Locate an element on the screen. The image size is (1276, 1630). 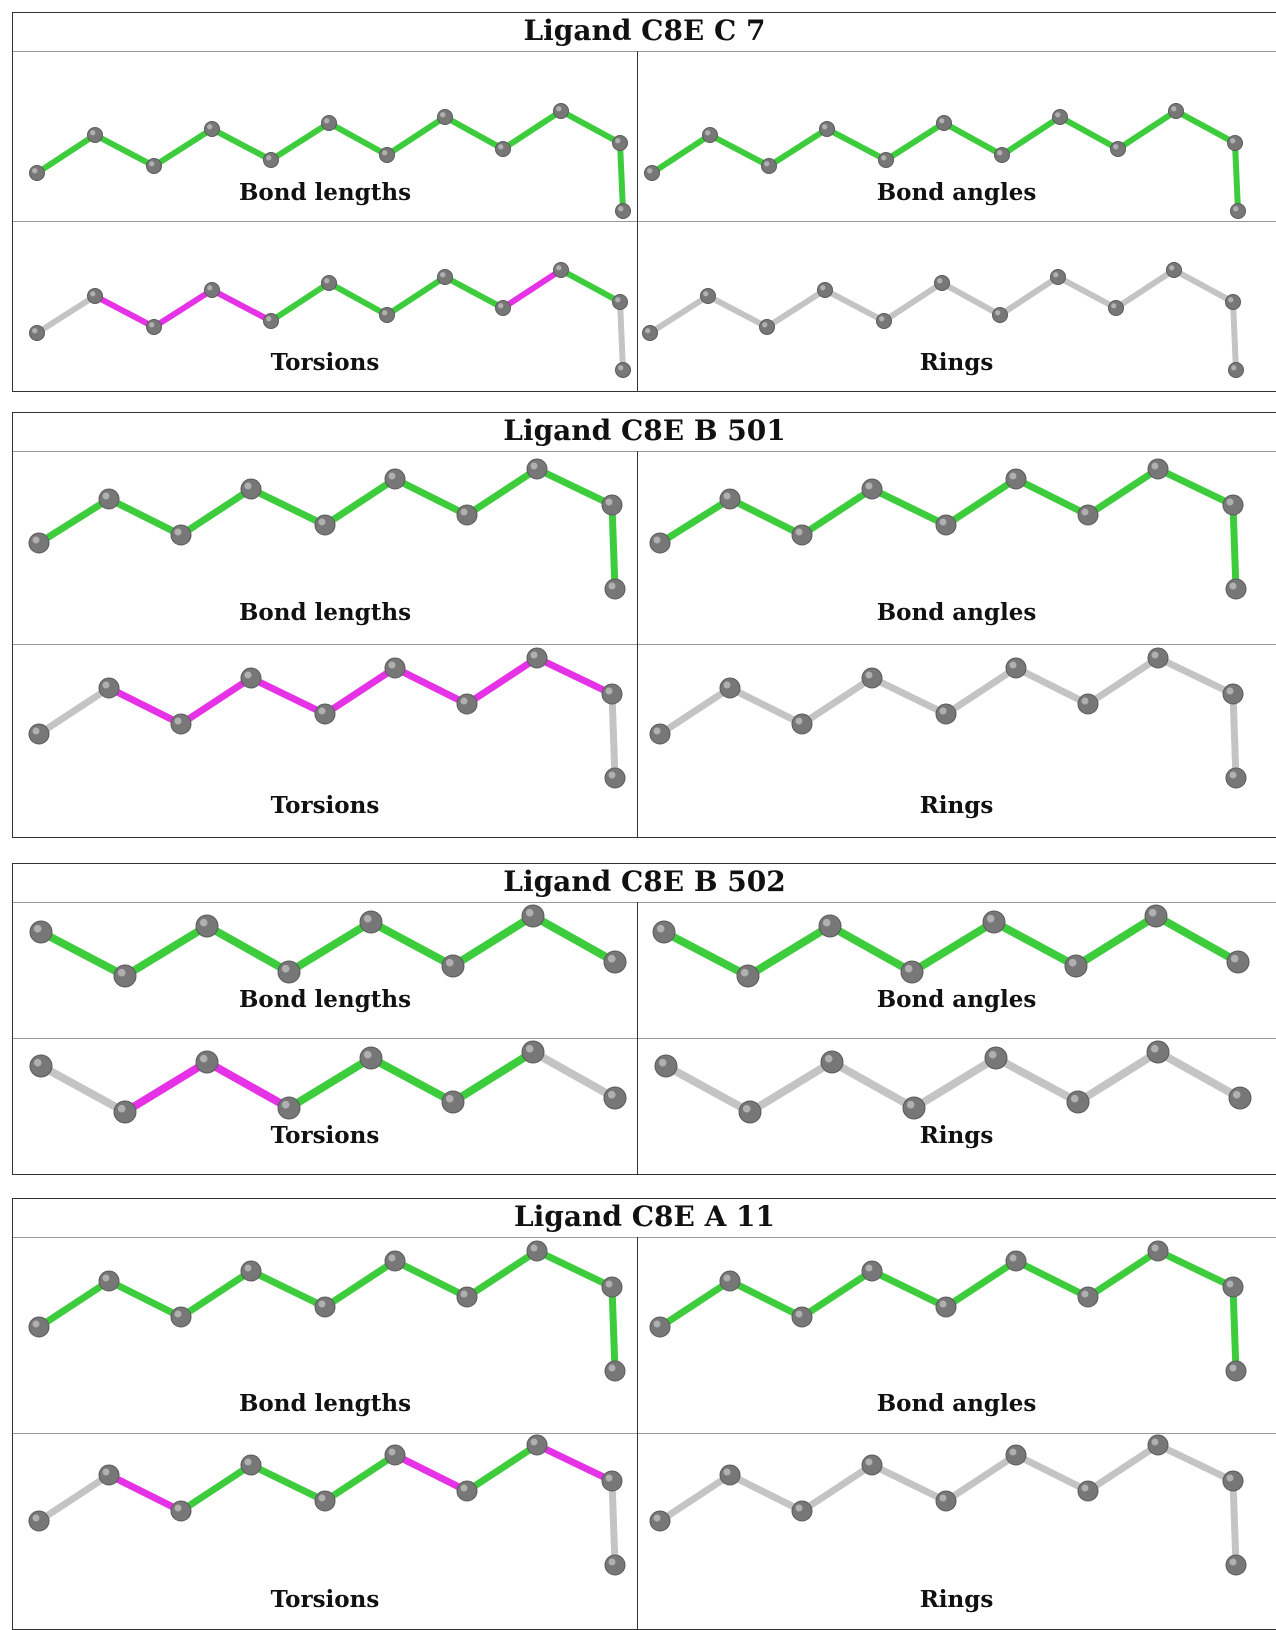
ligand-title: Ligand C8E B 501 is located at coordinates (644, 432).